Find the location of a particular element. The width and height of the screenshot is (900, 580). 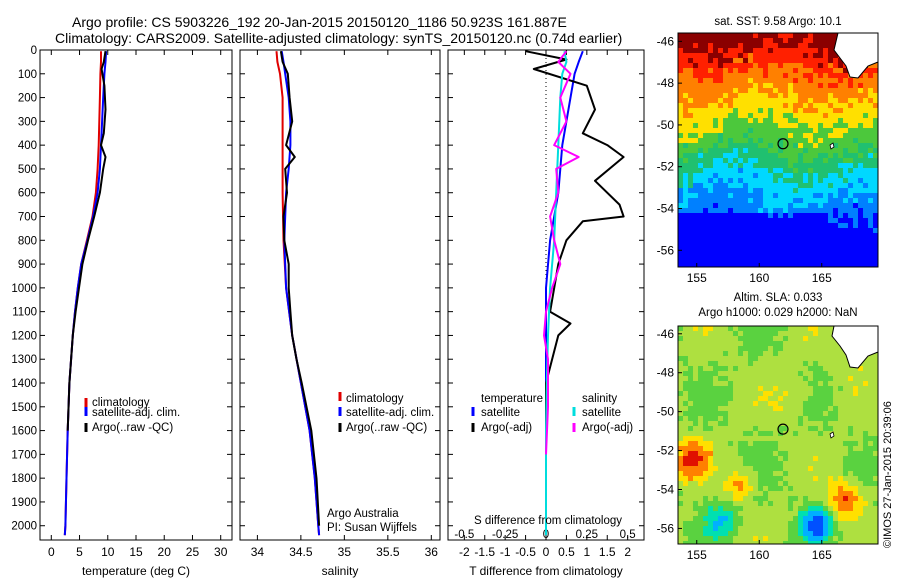

depth-tick-label: 1200 is located at coordinates (24, 336).